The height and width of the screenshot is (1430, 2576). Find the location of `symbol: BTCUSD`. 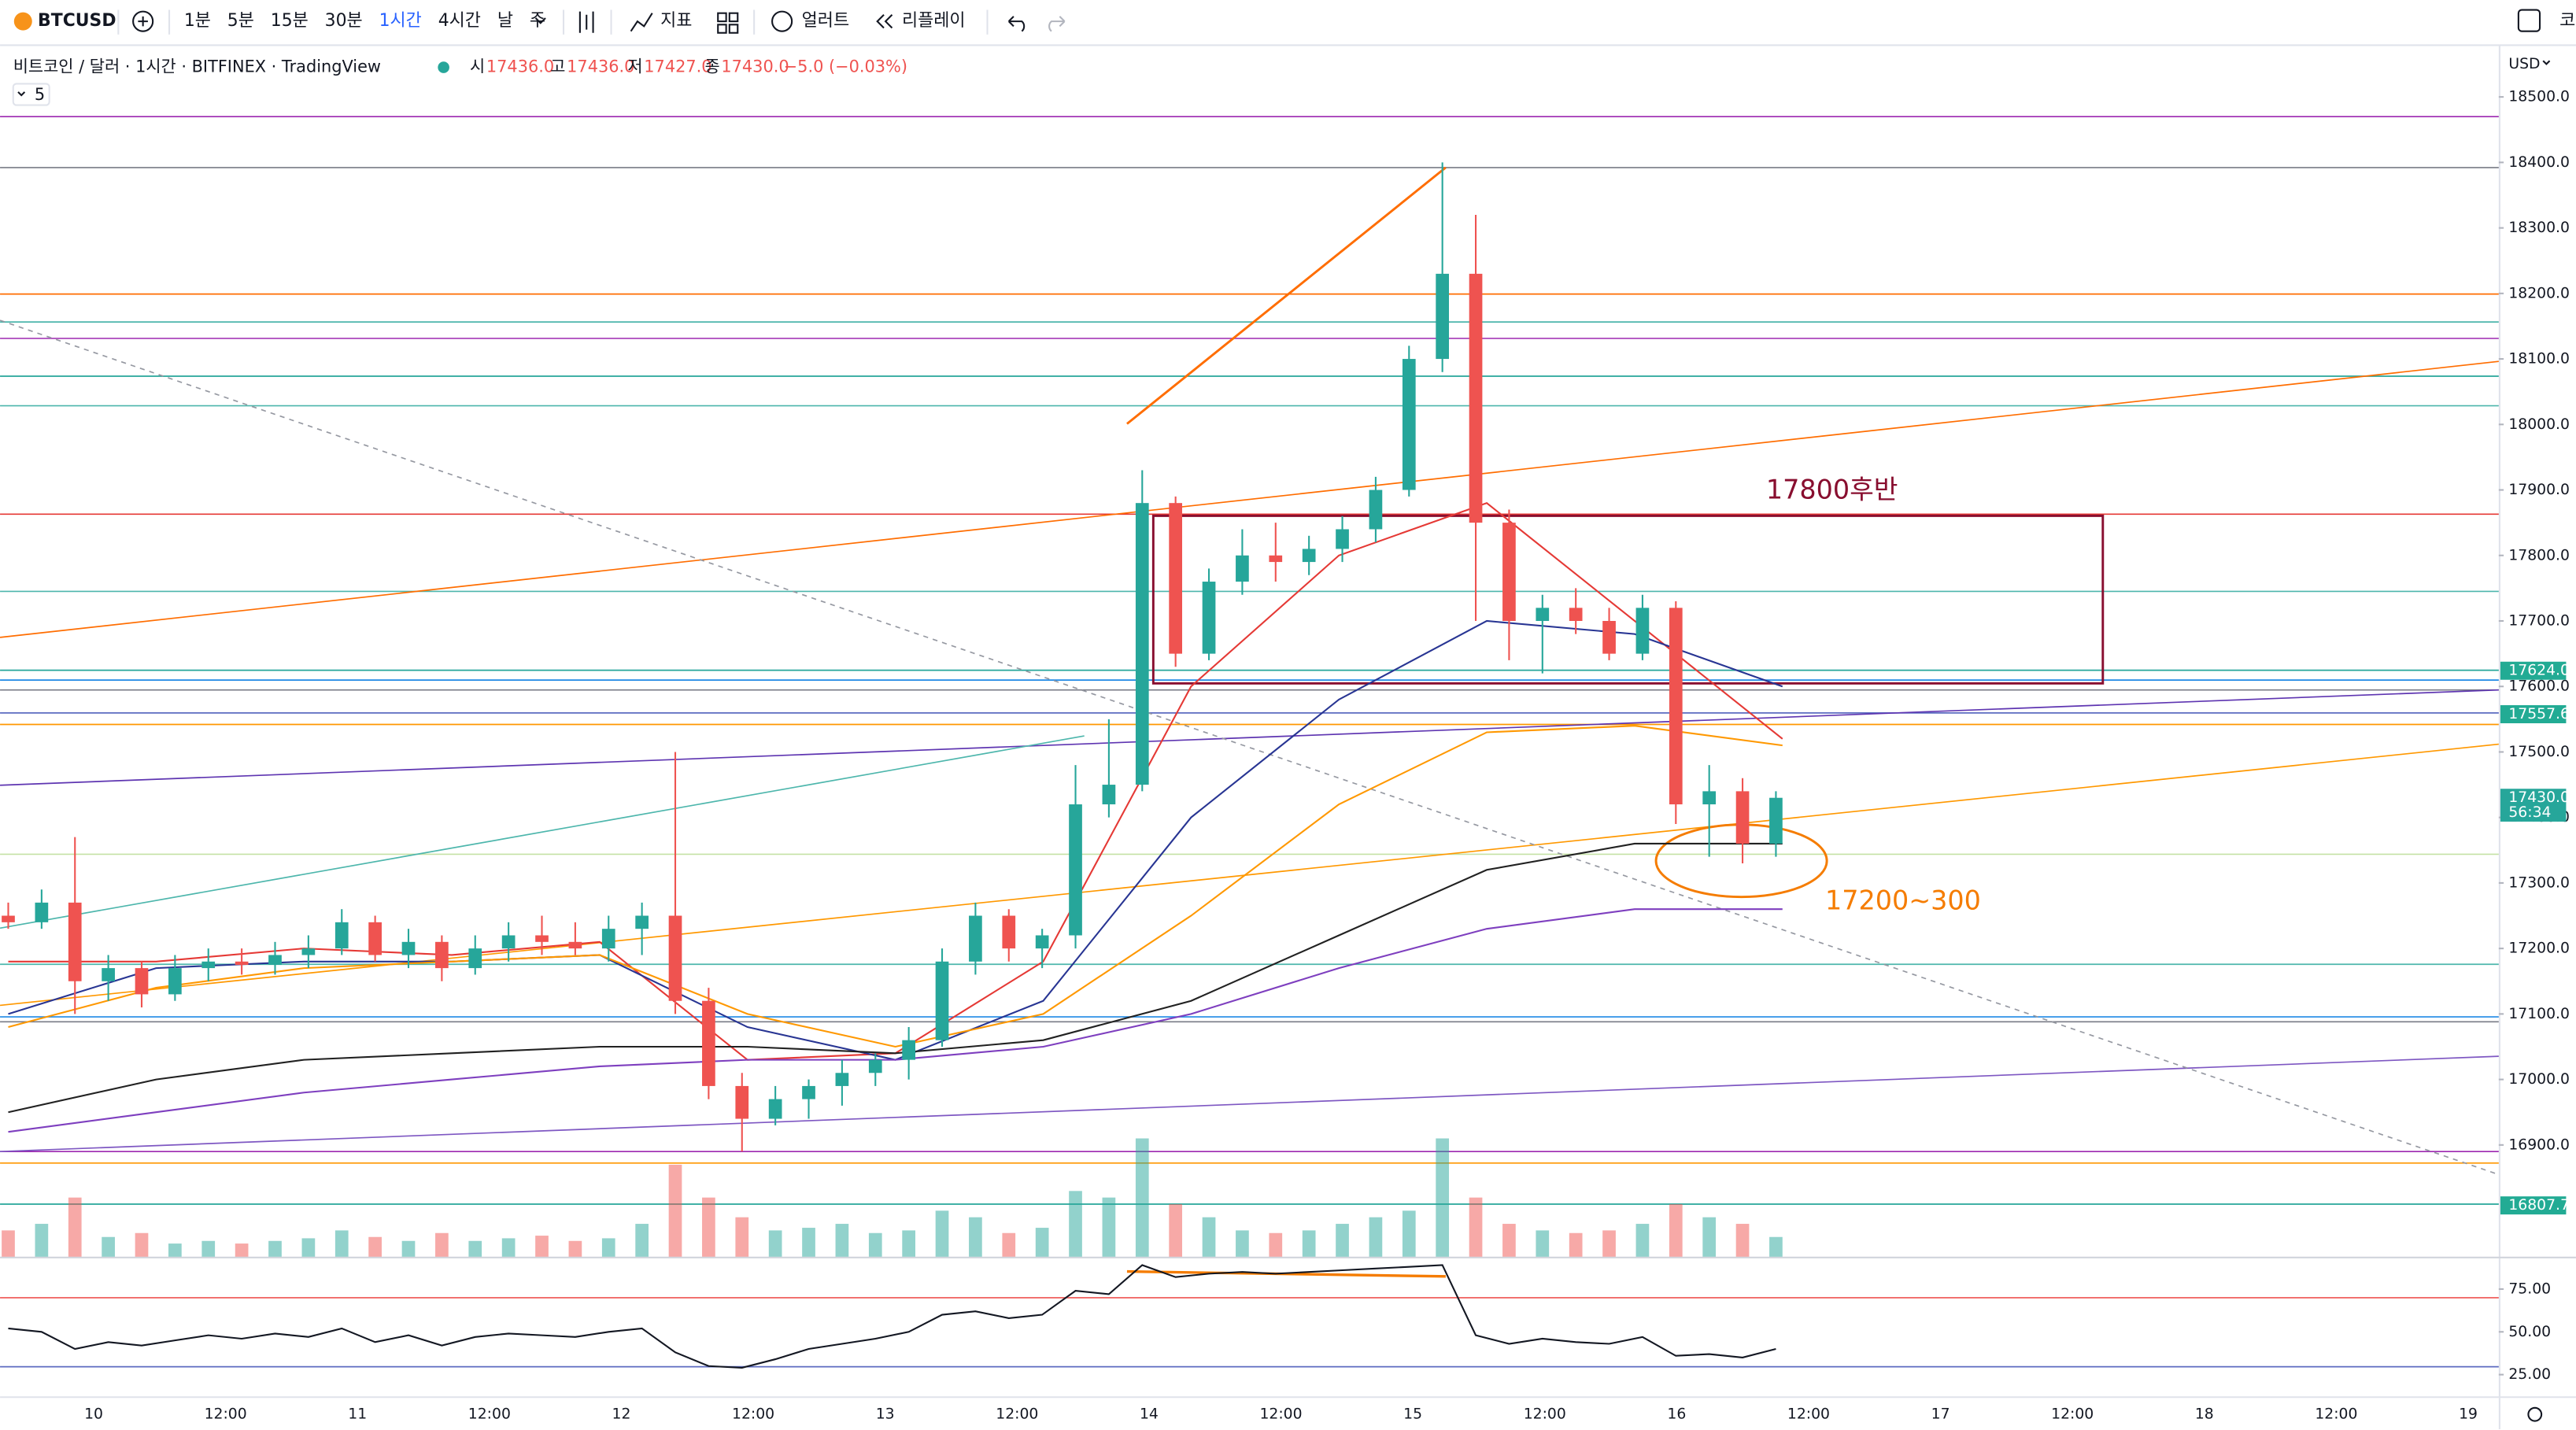

symbol: BTCUSD is located at coordinates (77, 21).